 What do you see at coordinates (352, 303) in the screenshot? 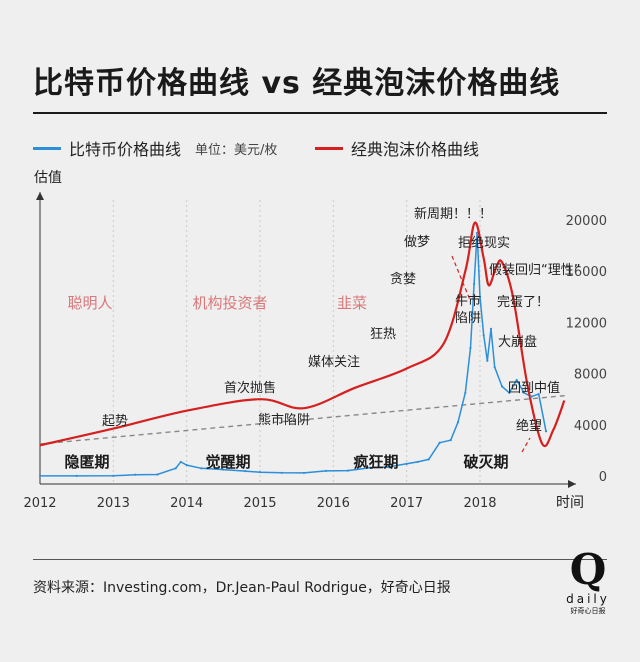
I see `phase-label-2: 韭菜` at bounding box center [352, 303].